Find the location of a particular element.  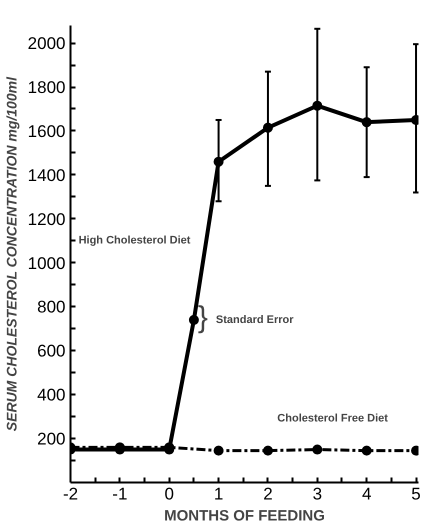

y-tick-label: 1600 is located at coordinates (47, 131).